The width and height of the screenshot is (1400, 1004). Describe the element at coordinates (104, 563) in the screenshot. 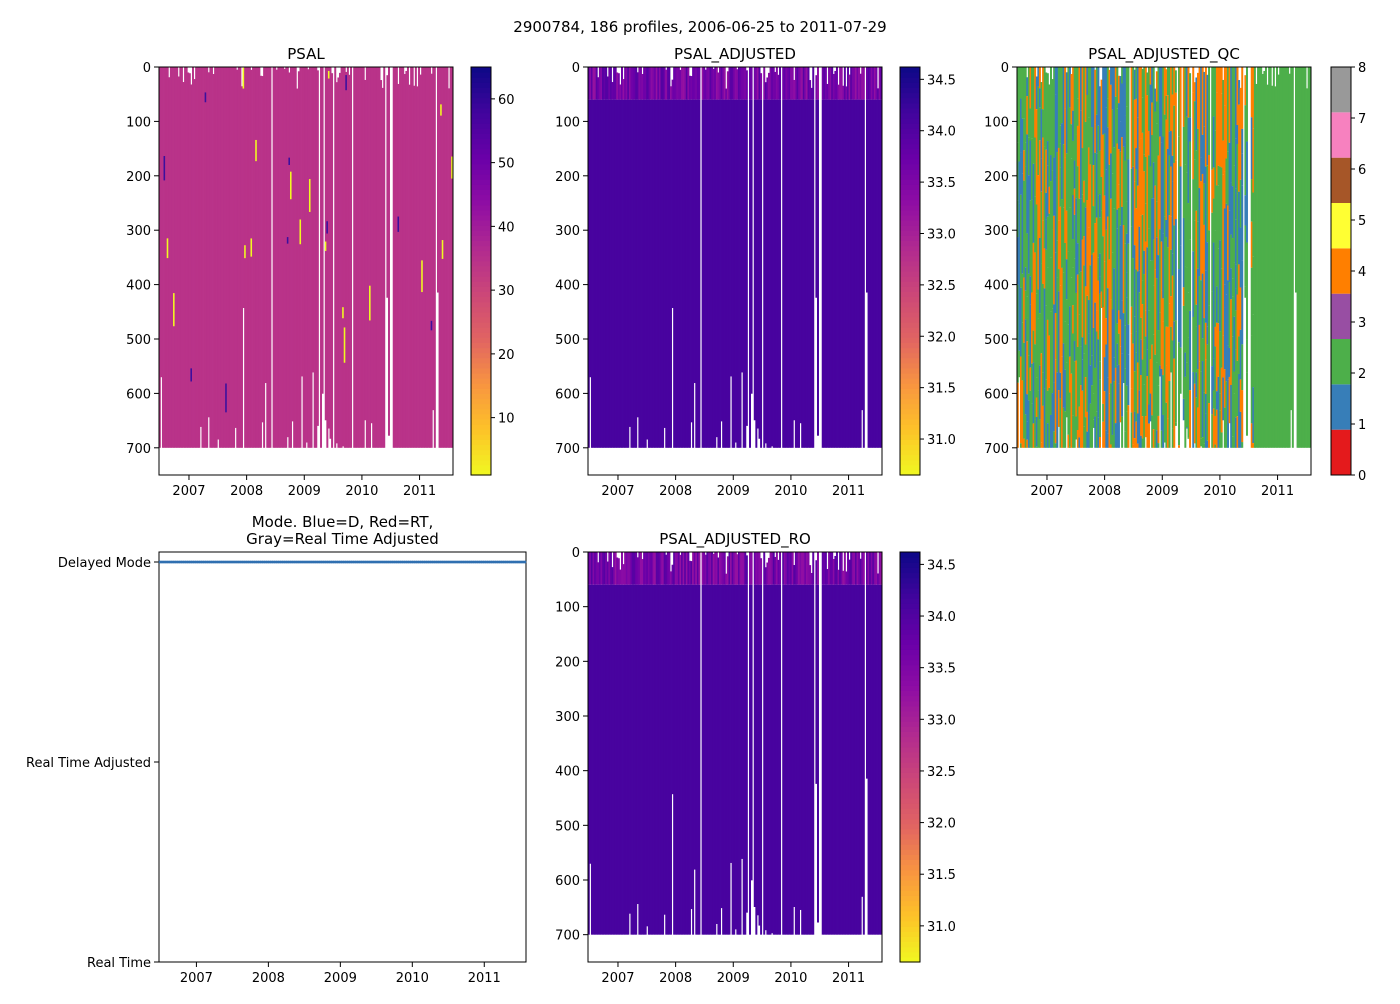

I see `mode-ytick-label: Delayed Mode` at that location.